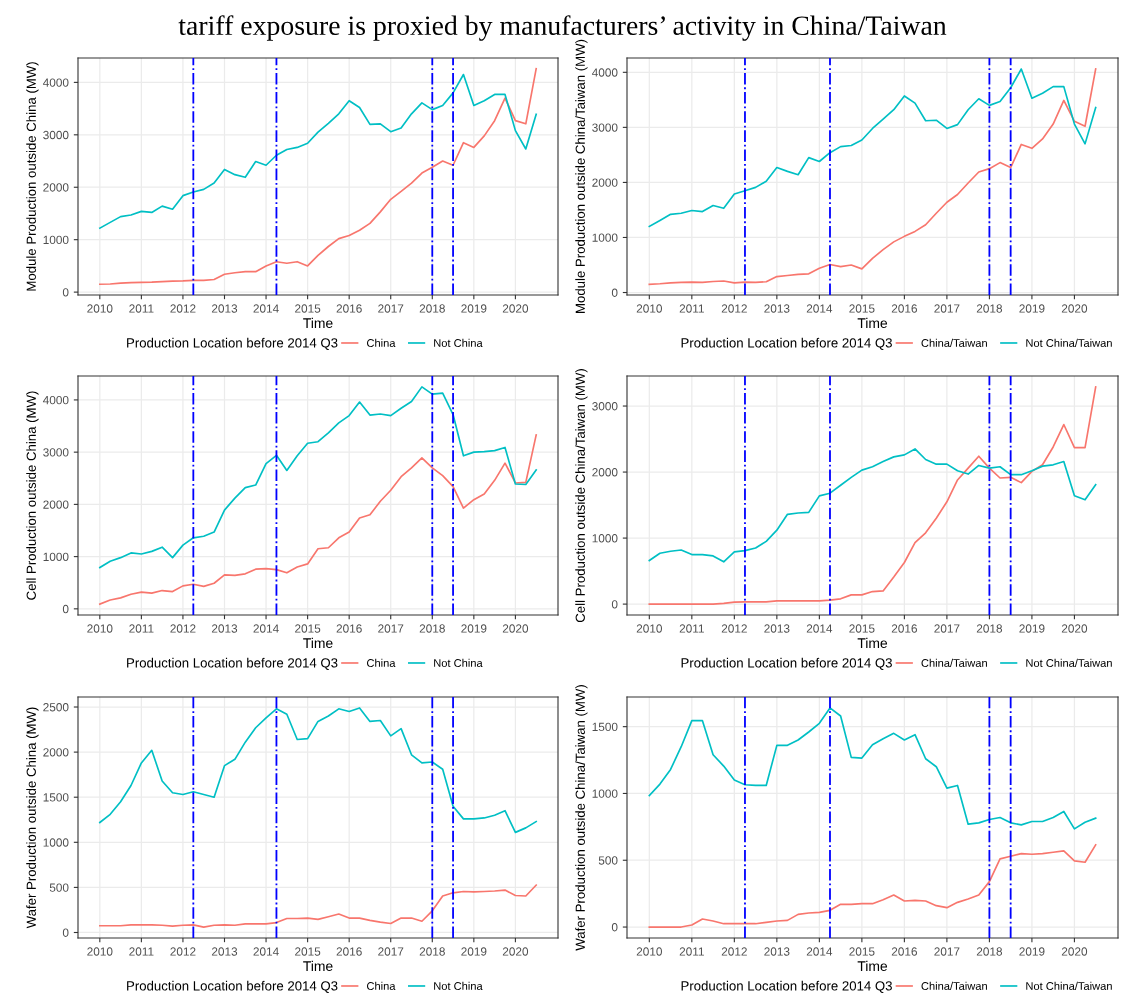 This screenshot has width=1125, height=999. Describe the element at coordinates (32, 495) in the screenshot. I see `y-axis-title: Cell Production outside China (MW)` at that location.